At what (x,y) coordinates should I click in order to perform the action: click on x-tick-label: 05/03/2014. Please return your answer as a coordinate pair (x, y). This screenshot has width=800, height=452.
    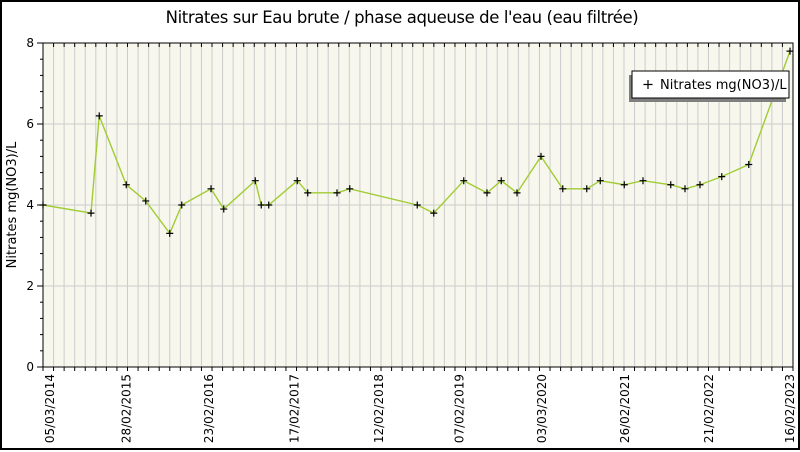
    Looking at the image, I should click on (50, 408).